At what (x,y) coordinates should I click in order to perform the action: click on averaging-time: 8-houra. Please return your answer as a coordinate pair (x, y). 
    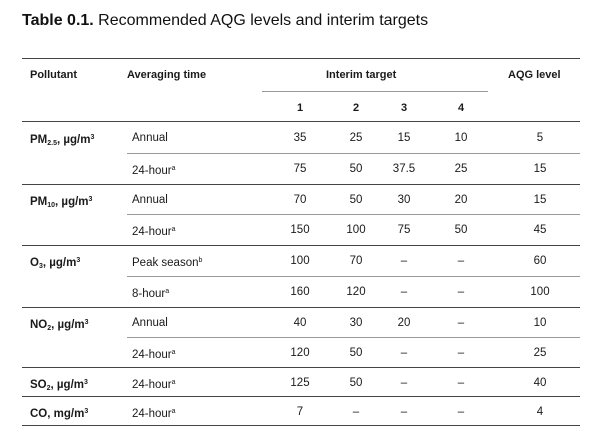
    Looking at the image, I should click on (150, 293).